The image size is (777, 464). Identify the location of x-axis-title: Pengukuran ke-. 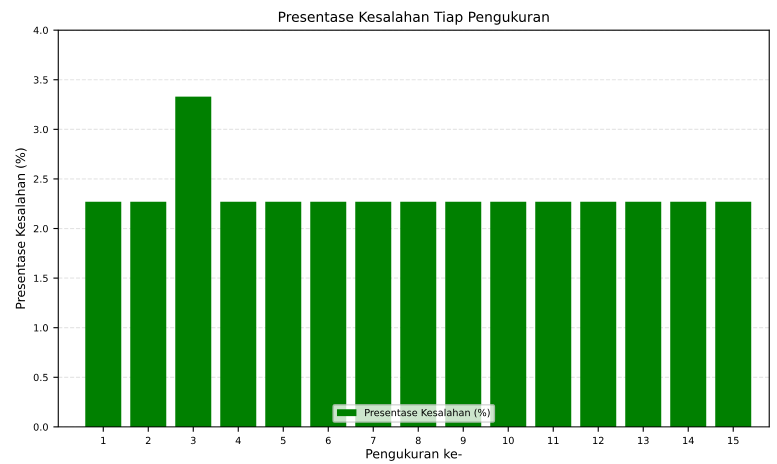
(414, 454).